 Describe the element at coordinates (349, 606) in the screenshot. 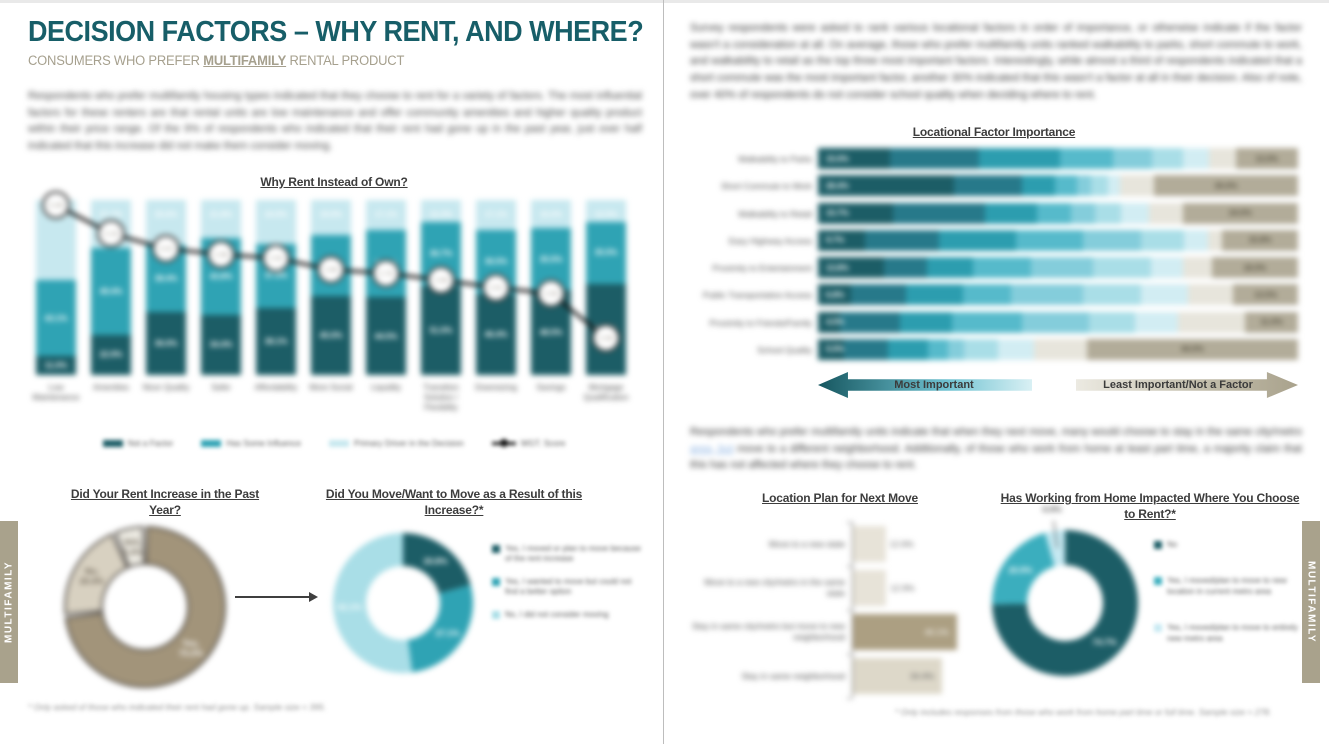

I see `donut-slice-value: 52.1%` at that location.